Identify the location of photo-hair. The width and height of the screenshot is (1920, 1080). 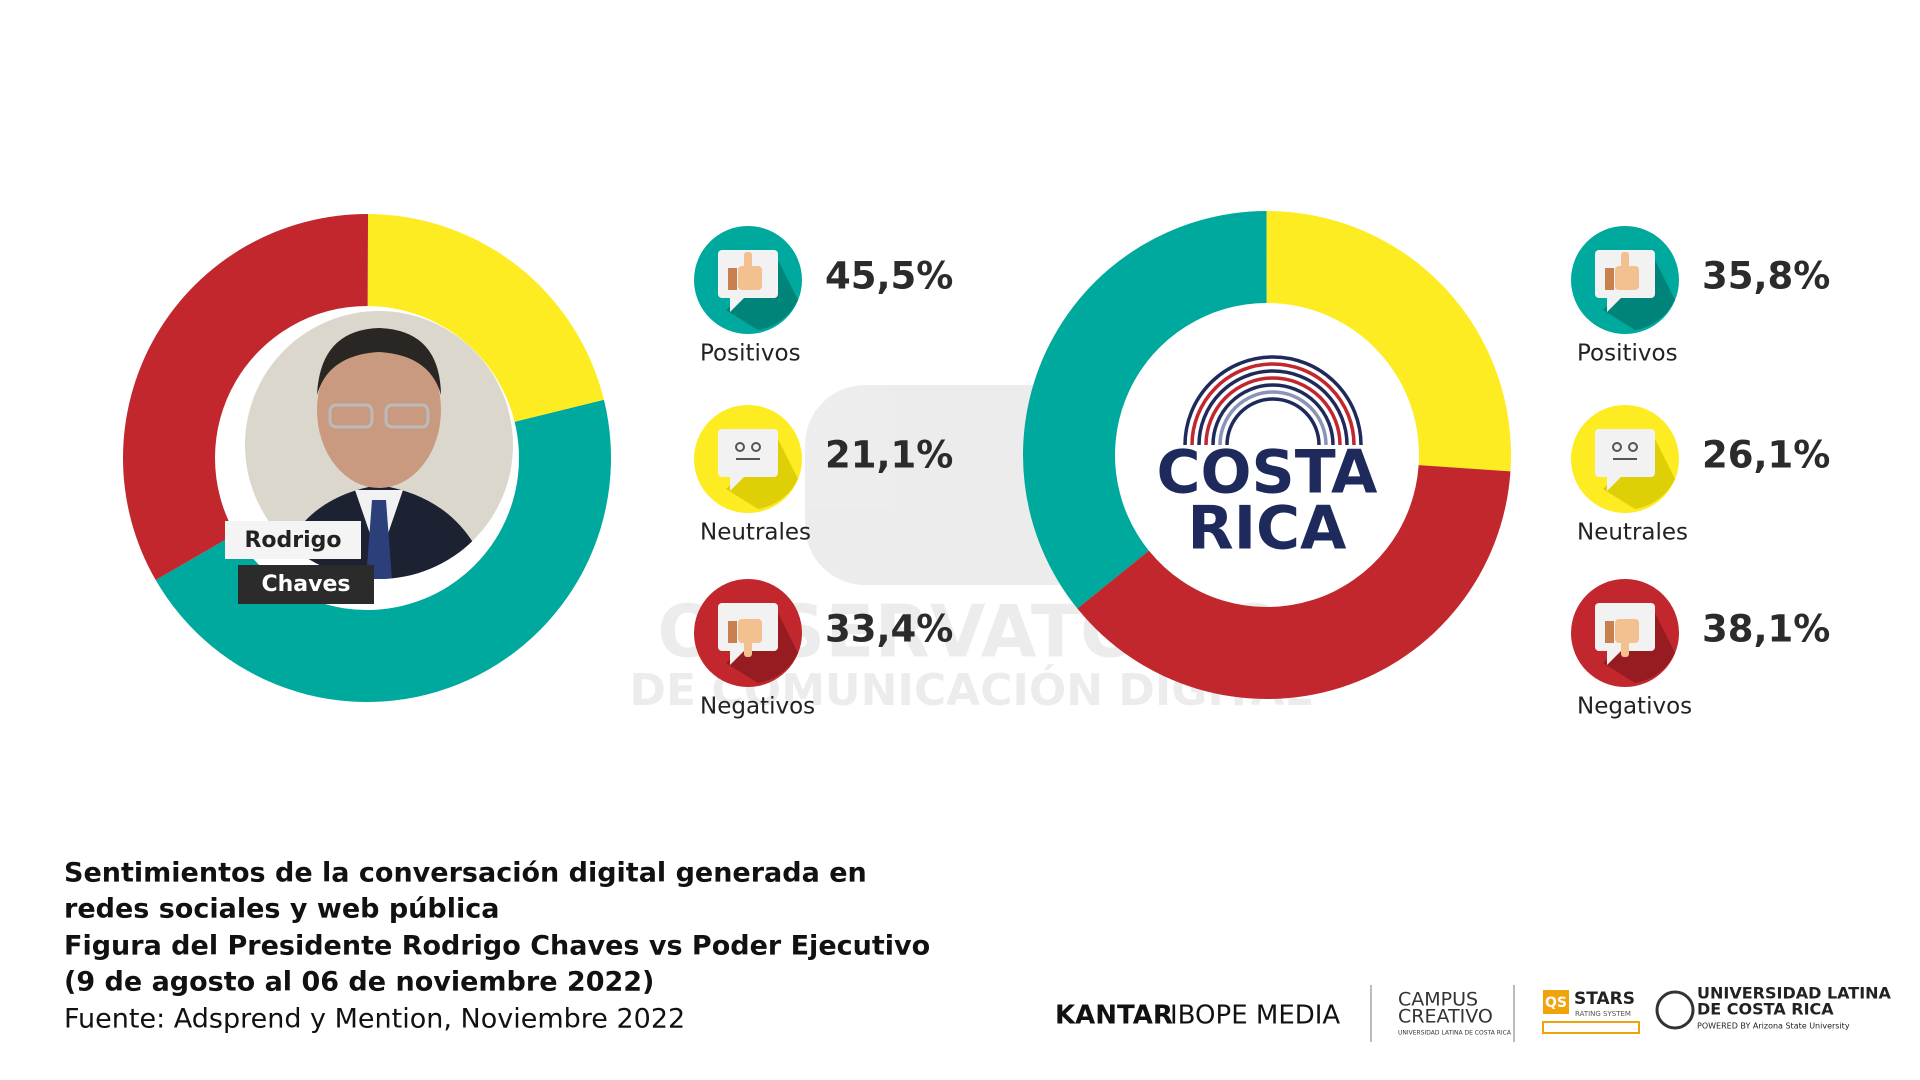
(379, 361).